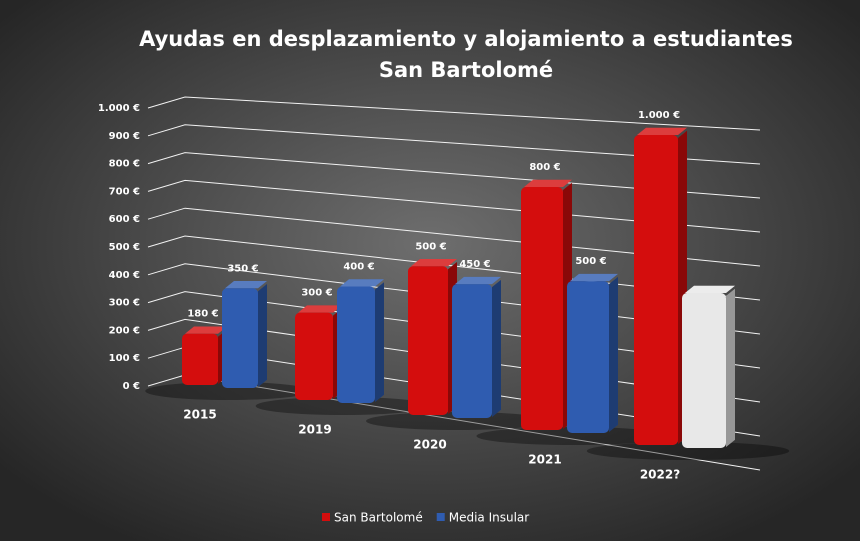 The image size is (860, 541). What do you see at coordinates (358, 267) in the screenshot?
I see `value-label: 400 €` at bounding box center [358, 267].